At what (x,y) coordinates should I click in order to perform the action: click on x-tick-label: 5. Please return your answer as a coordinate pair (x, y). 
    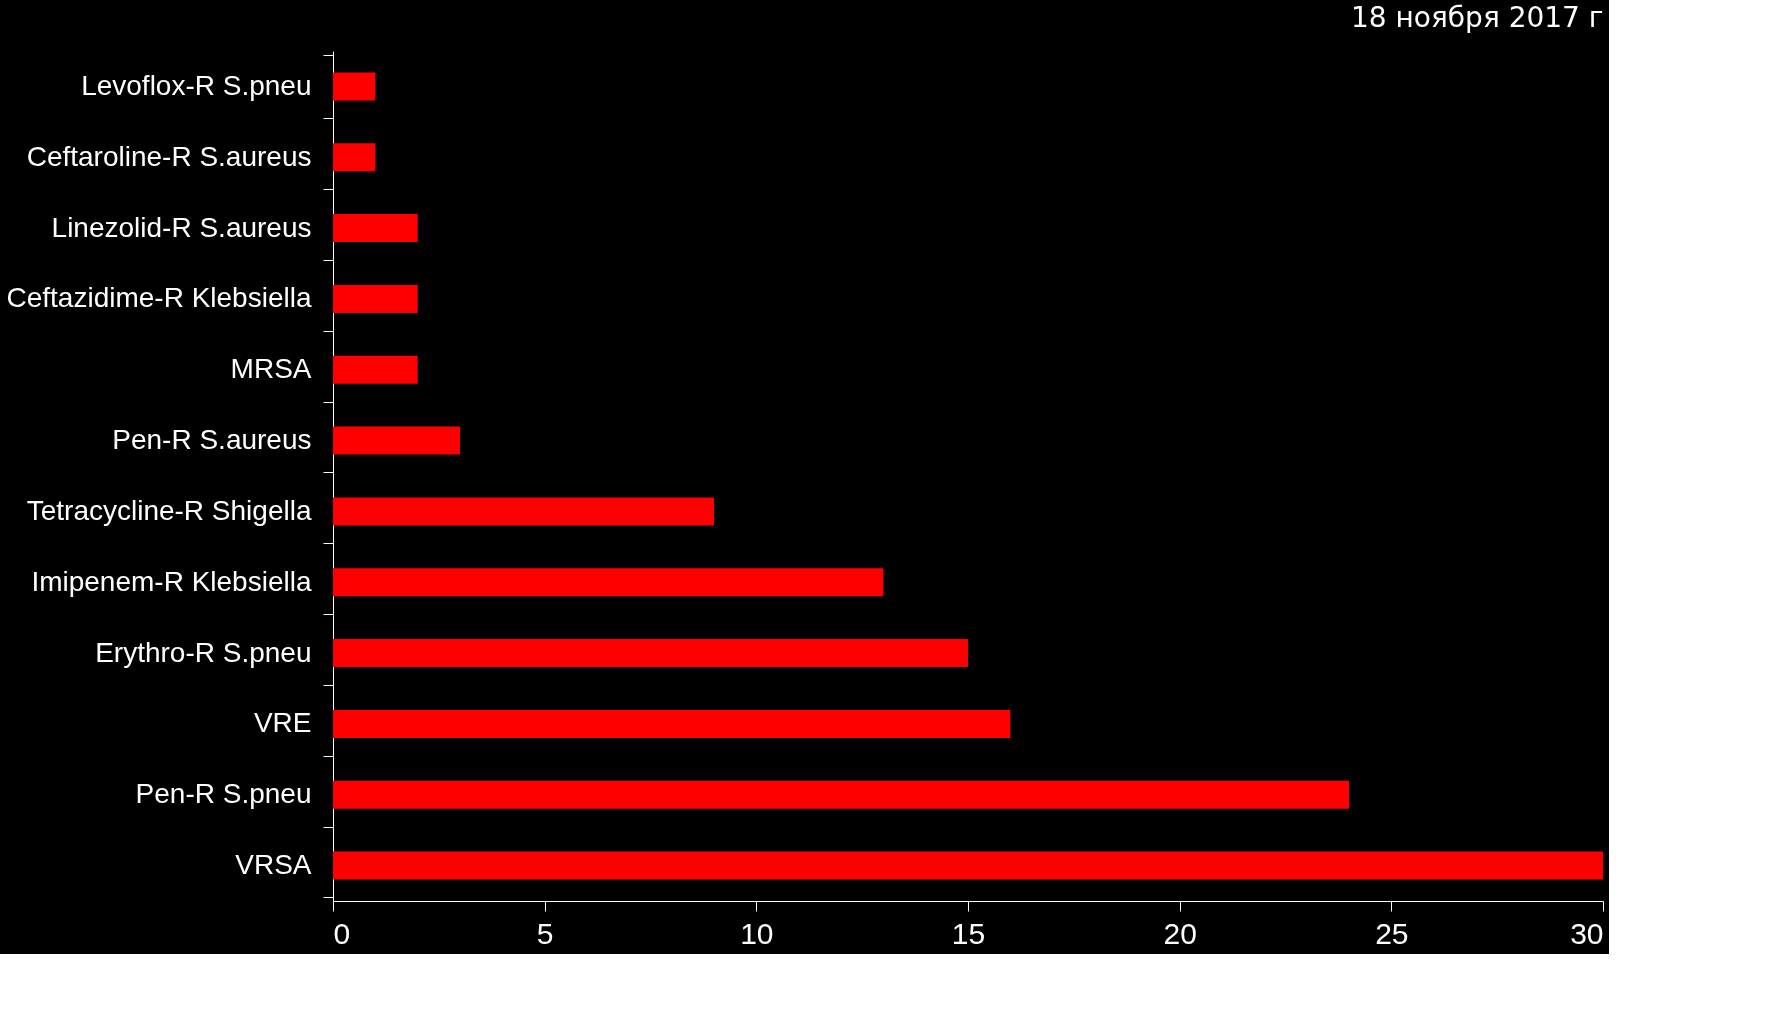
    Looking at the image, I should click on (545, 933).